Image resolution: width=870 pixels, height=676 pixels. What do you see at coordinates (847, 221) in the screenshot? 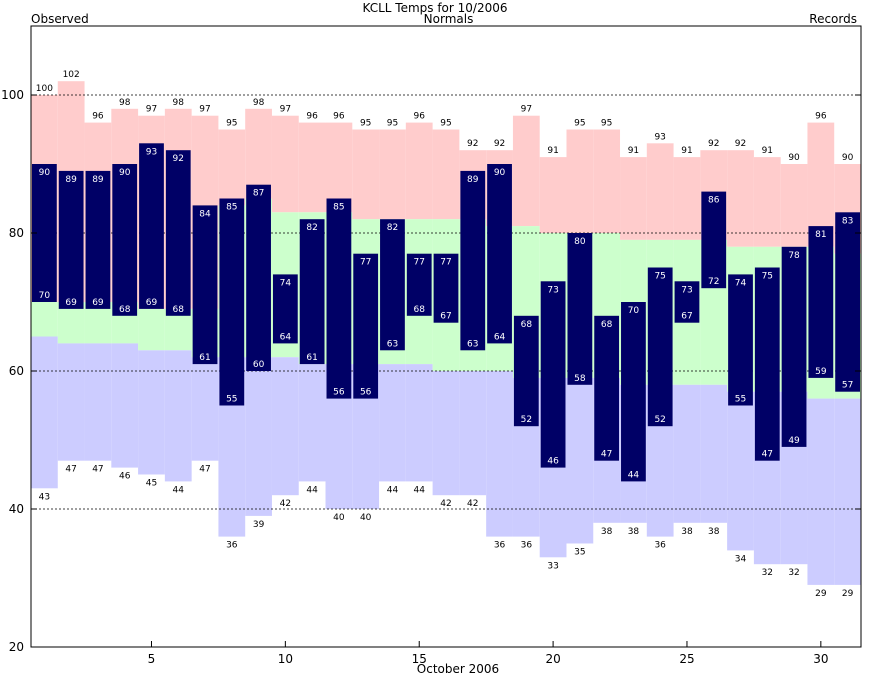
I see `observed-high-label: 83` at bounding box center [847, 221].